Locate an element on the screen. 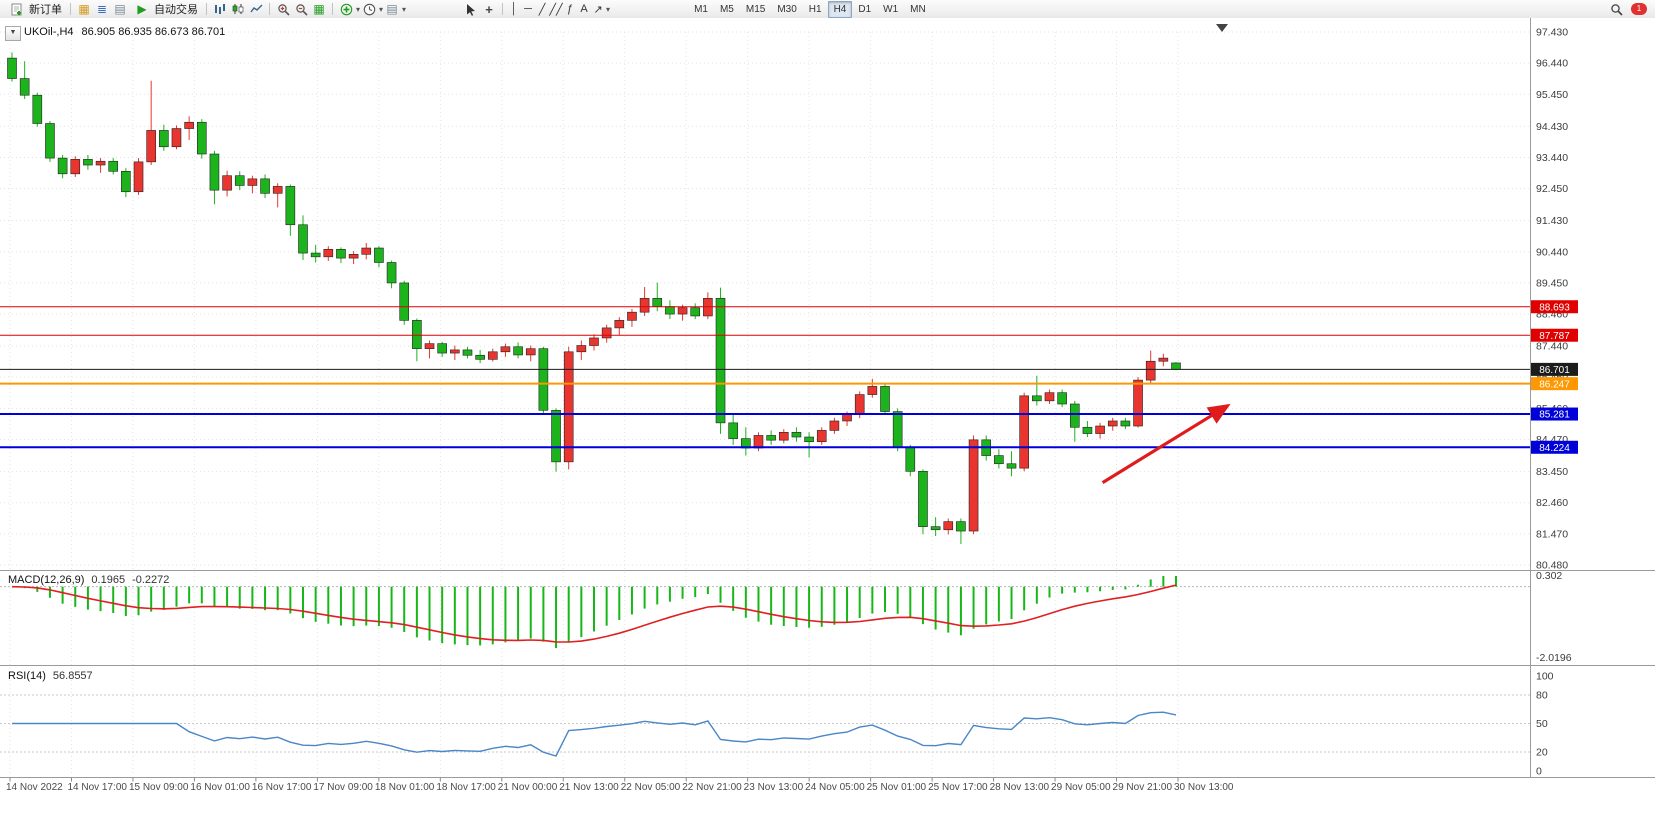 The image size is (1655, 821). crosshair-icon: + is located at coordinates (489, 9).